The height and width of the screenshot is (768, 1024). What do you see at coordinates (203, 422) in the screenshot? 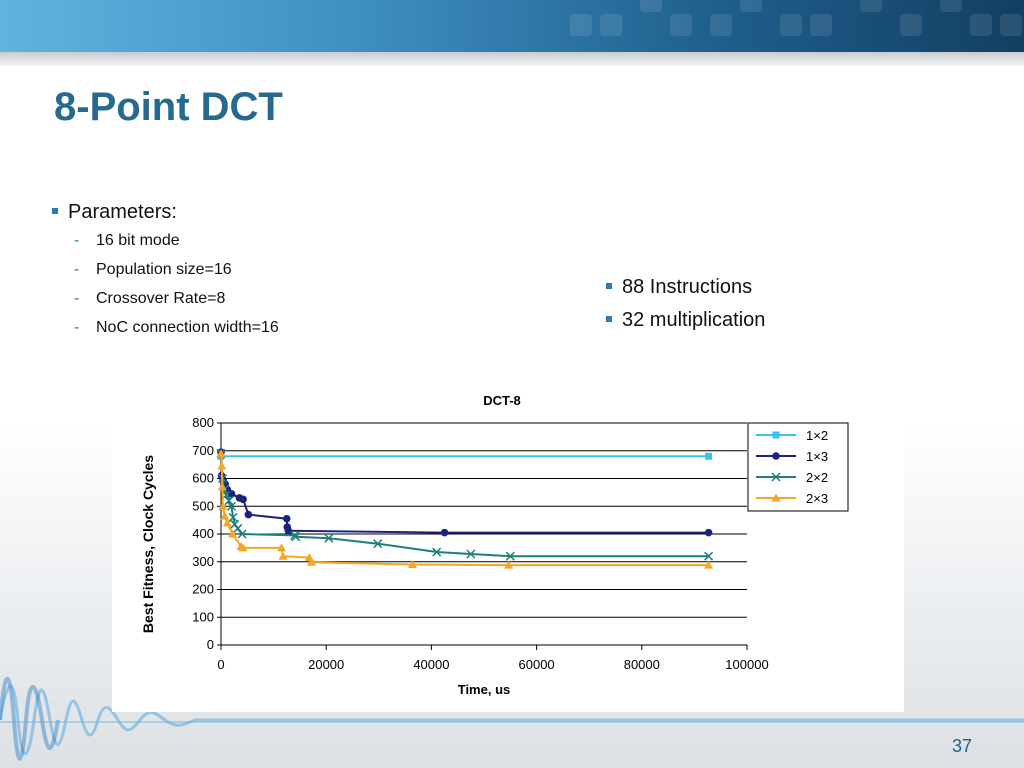
I see `y-tick-label: 800` at bounding box center [203, 422].